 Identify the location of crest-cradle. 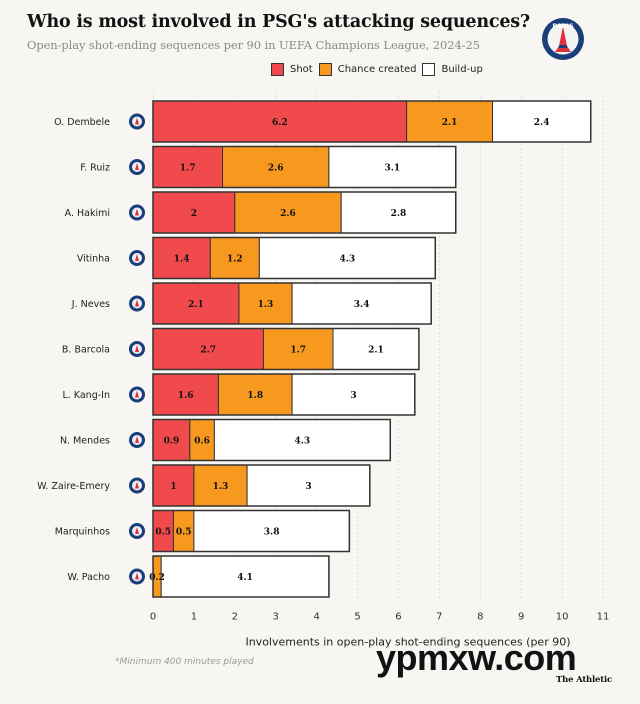
(563, 46).